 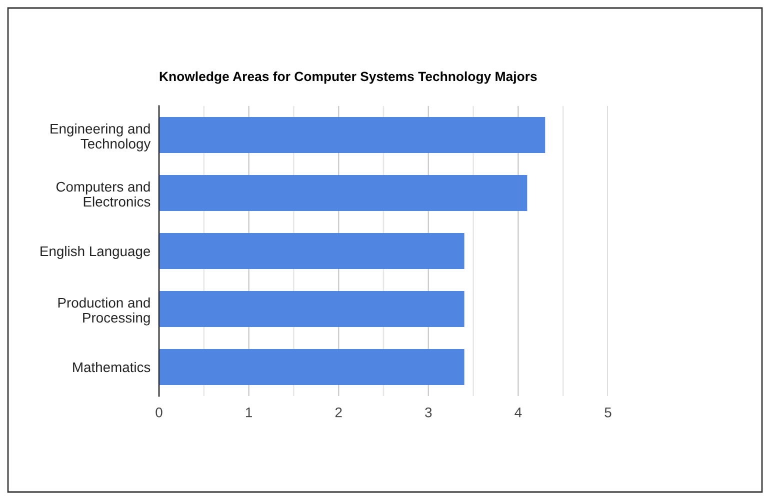 I want to click on x-tick-label: 3, so click(x=428, y=412).